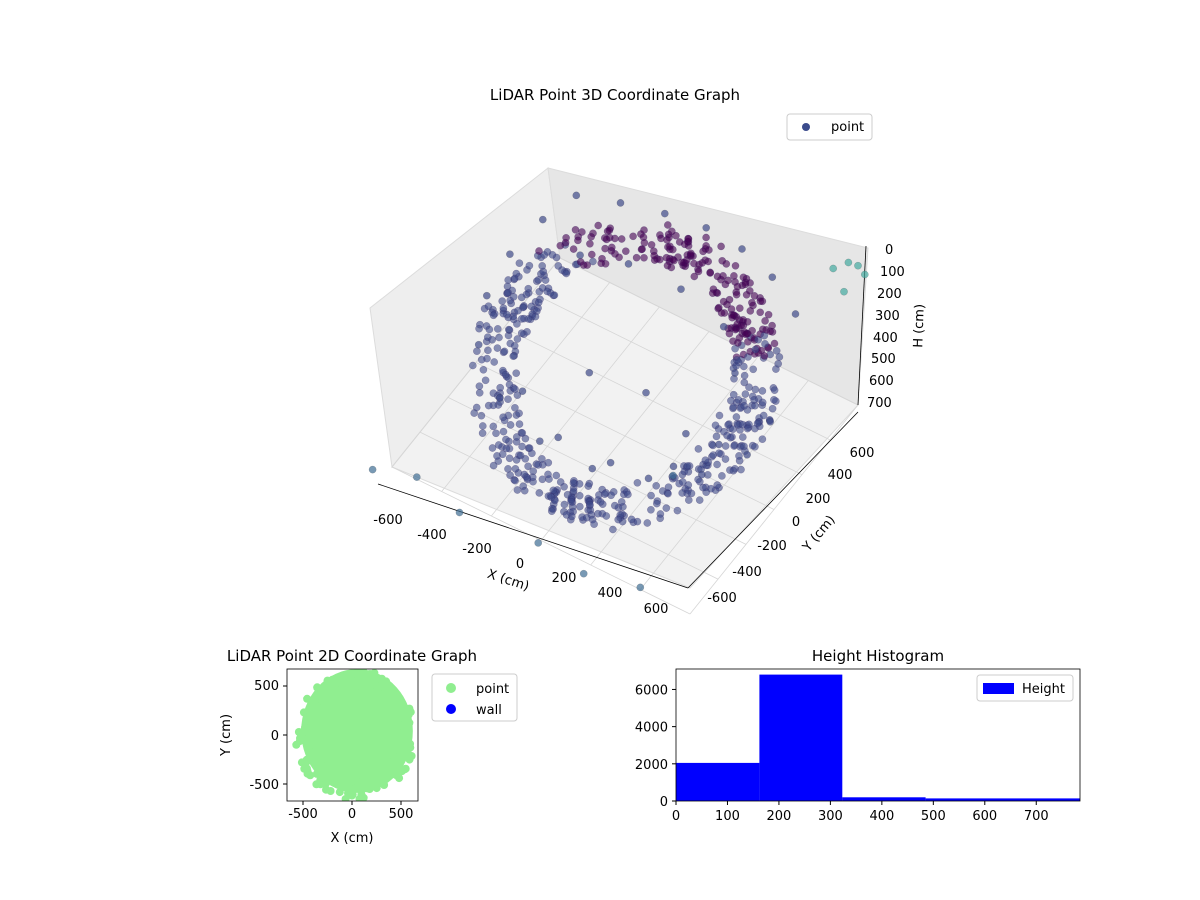  What do you see at coordinates (883, 359) in the screenshot?
I see `z-tick-label: 500` at bounding box center [883, 359].